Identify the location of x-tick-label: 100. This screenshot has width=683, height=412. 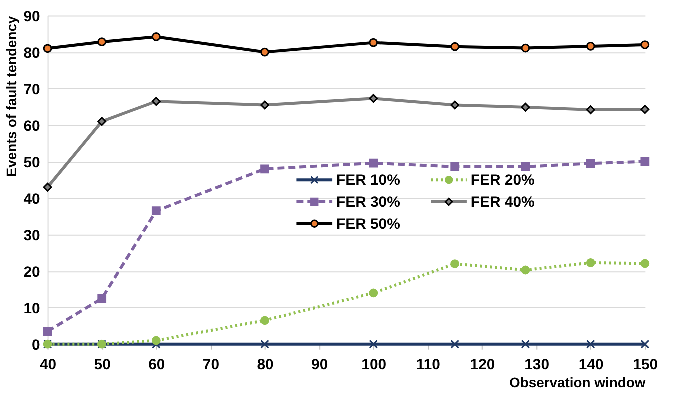
(374, 365).